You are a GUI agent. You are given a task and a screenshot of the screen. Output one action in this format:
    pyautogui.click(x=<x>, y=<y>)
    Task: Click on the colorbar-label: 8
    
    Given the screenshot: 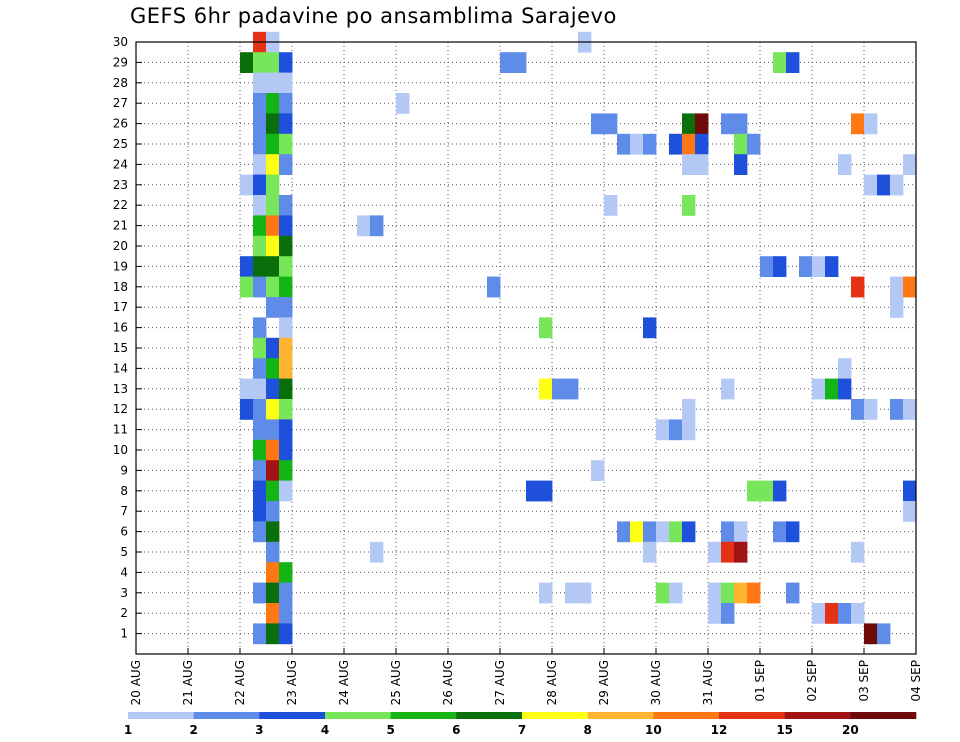 What is the action you would take?
    pyautogui.click(x=587, y=730)
    